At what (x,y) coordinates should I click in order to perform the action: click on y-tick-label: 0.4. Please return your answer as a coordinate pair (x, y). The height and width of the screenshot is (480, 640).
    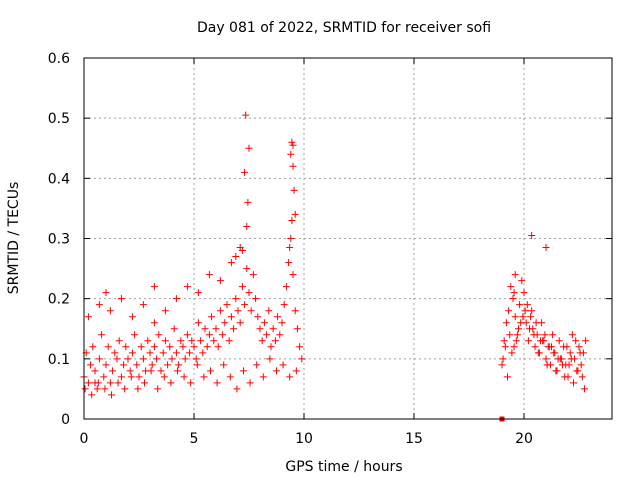
    Looking at the image, I should click on (59, 179).